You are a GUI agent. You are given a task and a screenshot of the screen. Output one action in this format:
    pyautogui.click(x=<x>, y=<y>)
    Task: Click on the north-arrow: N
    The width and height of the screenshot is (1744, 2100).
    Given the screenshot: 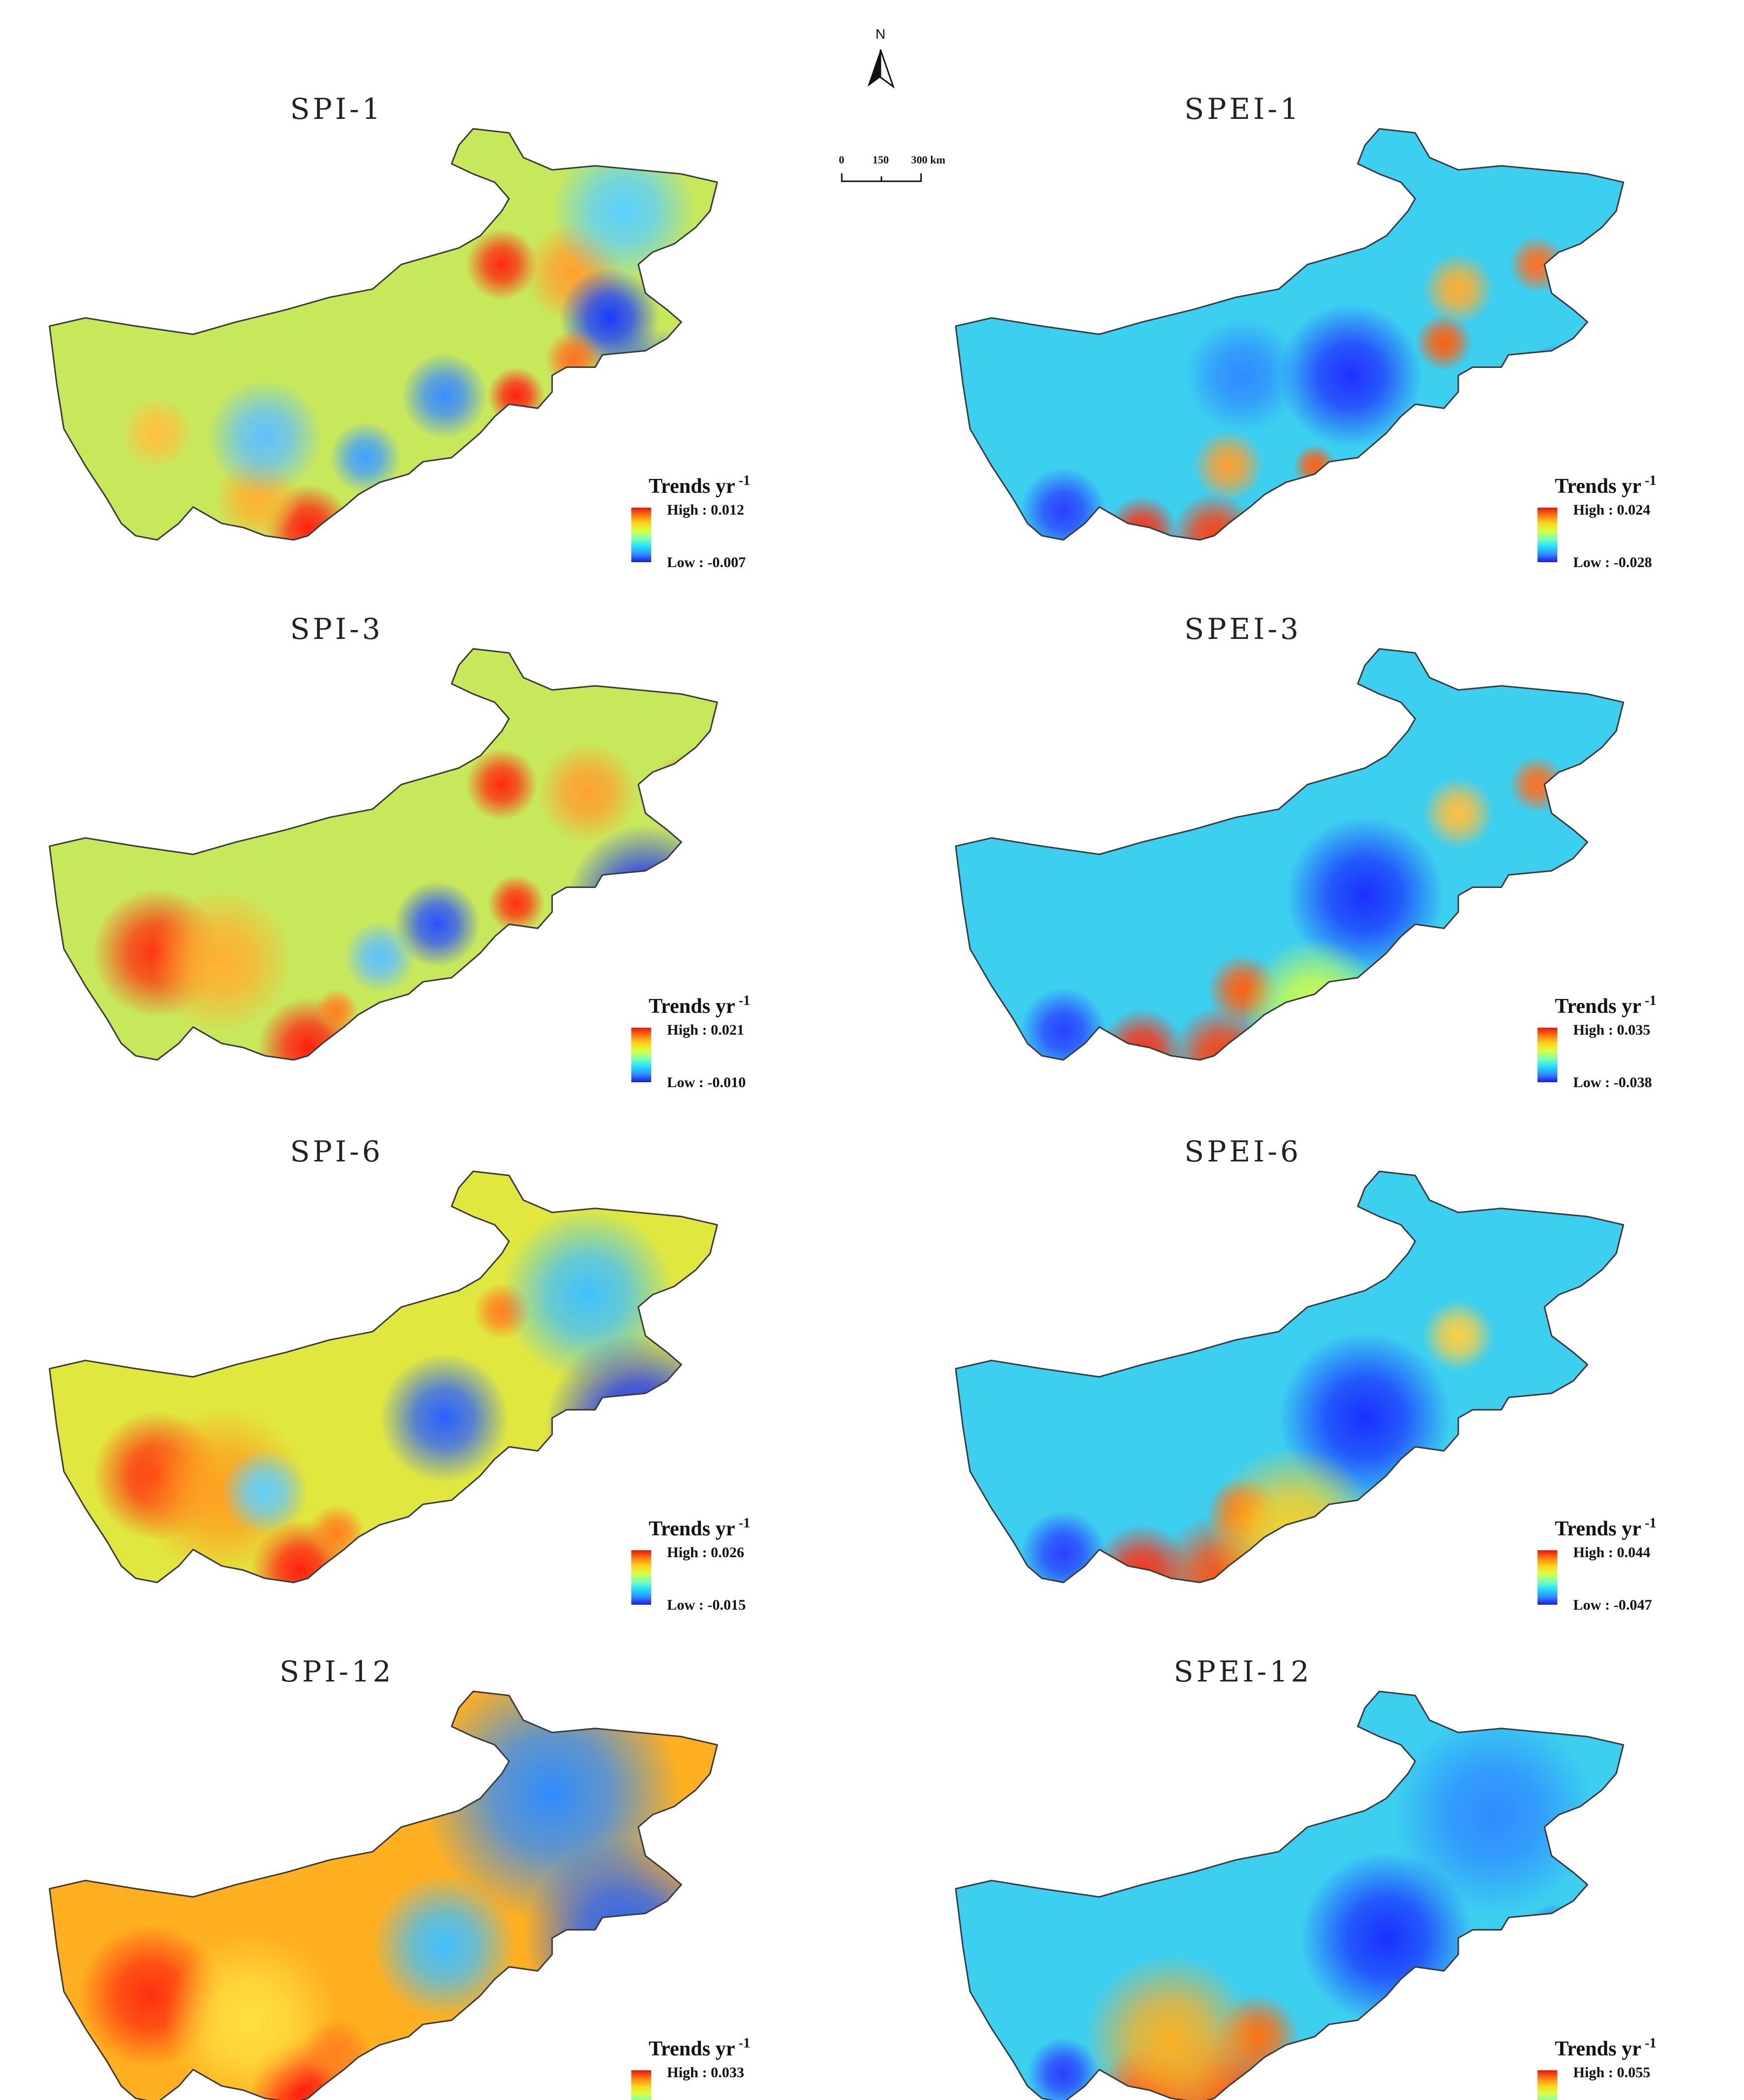 What is the action you would take?
    pyautogui.click(x=881, y=57)
    